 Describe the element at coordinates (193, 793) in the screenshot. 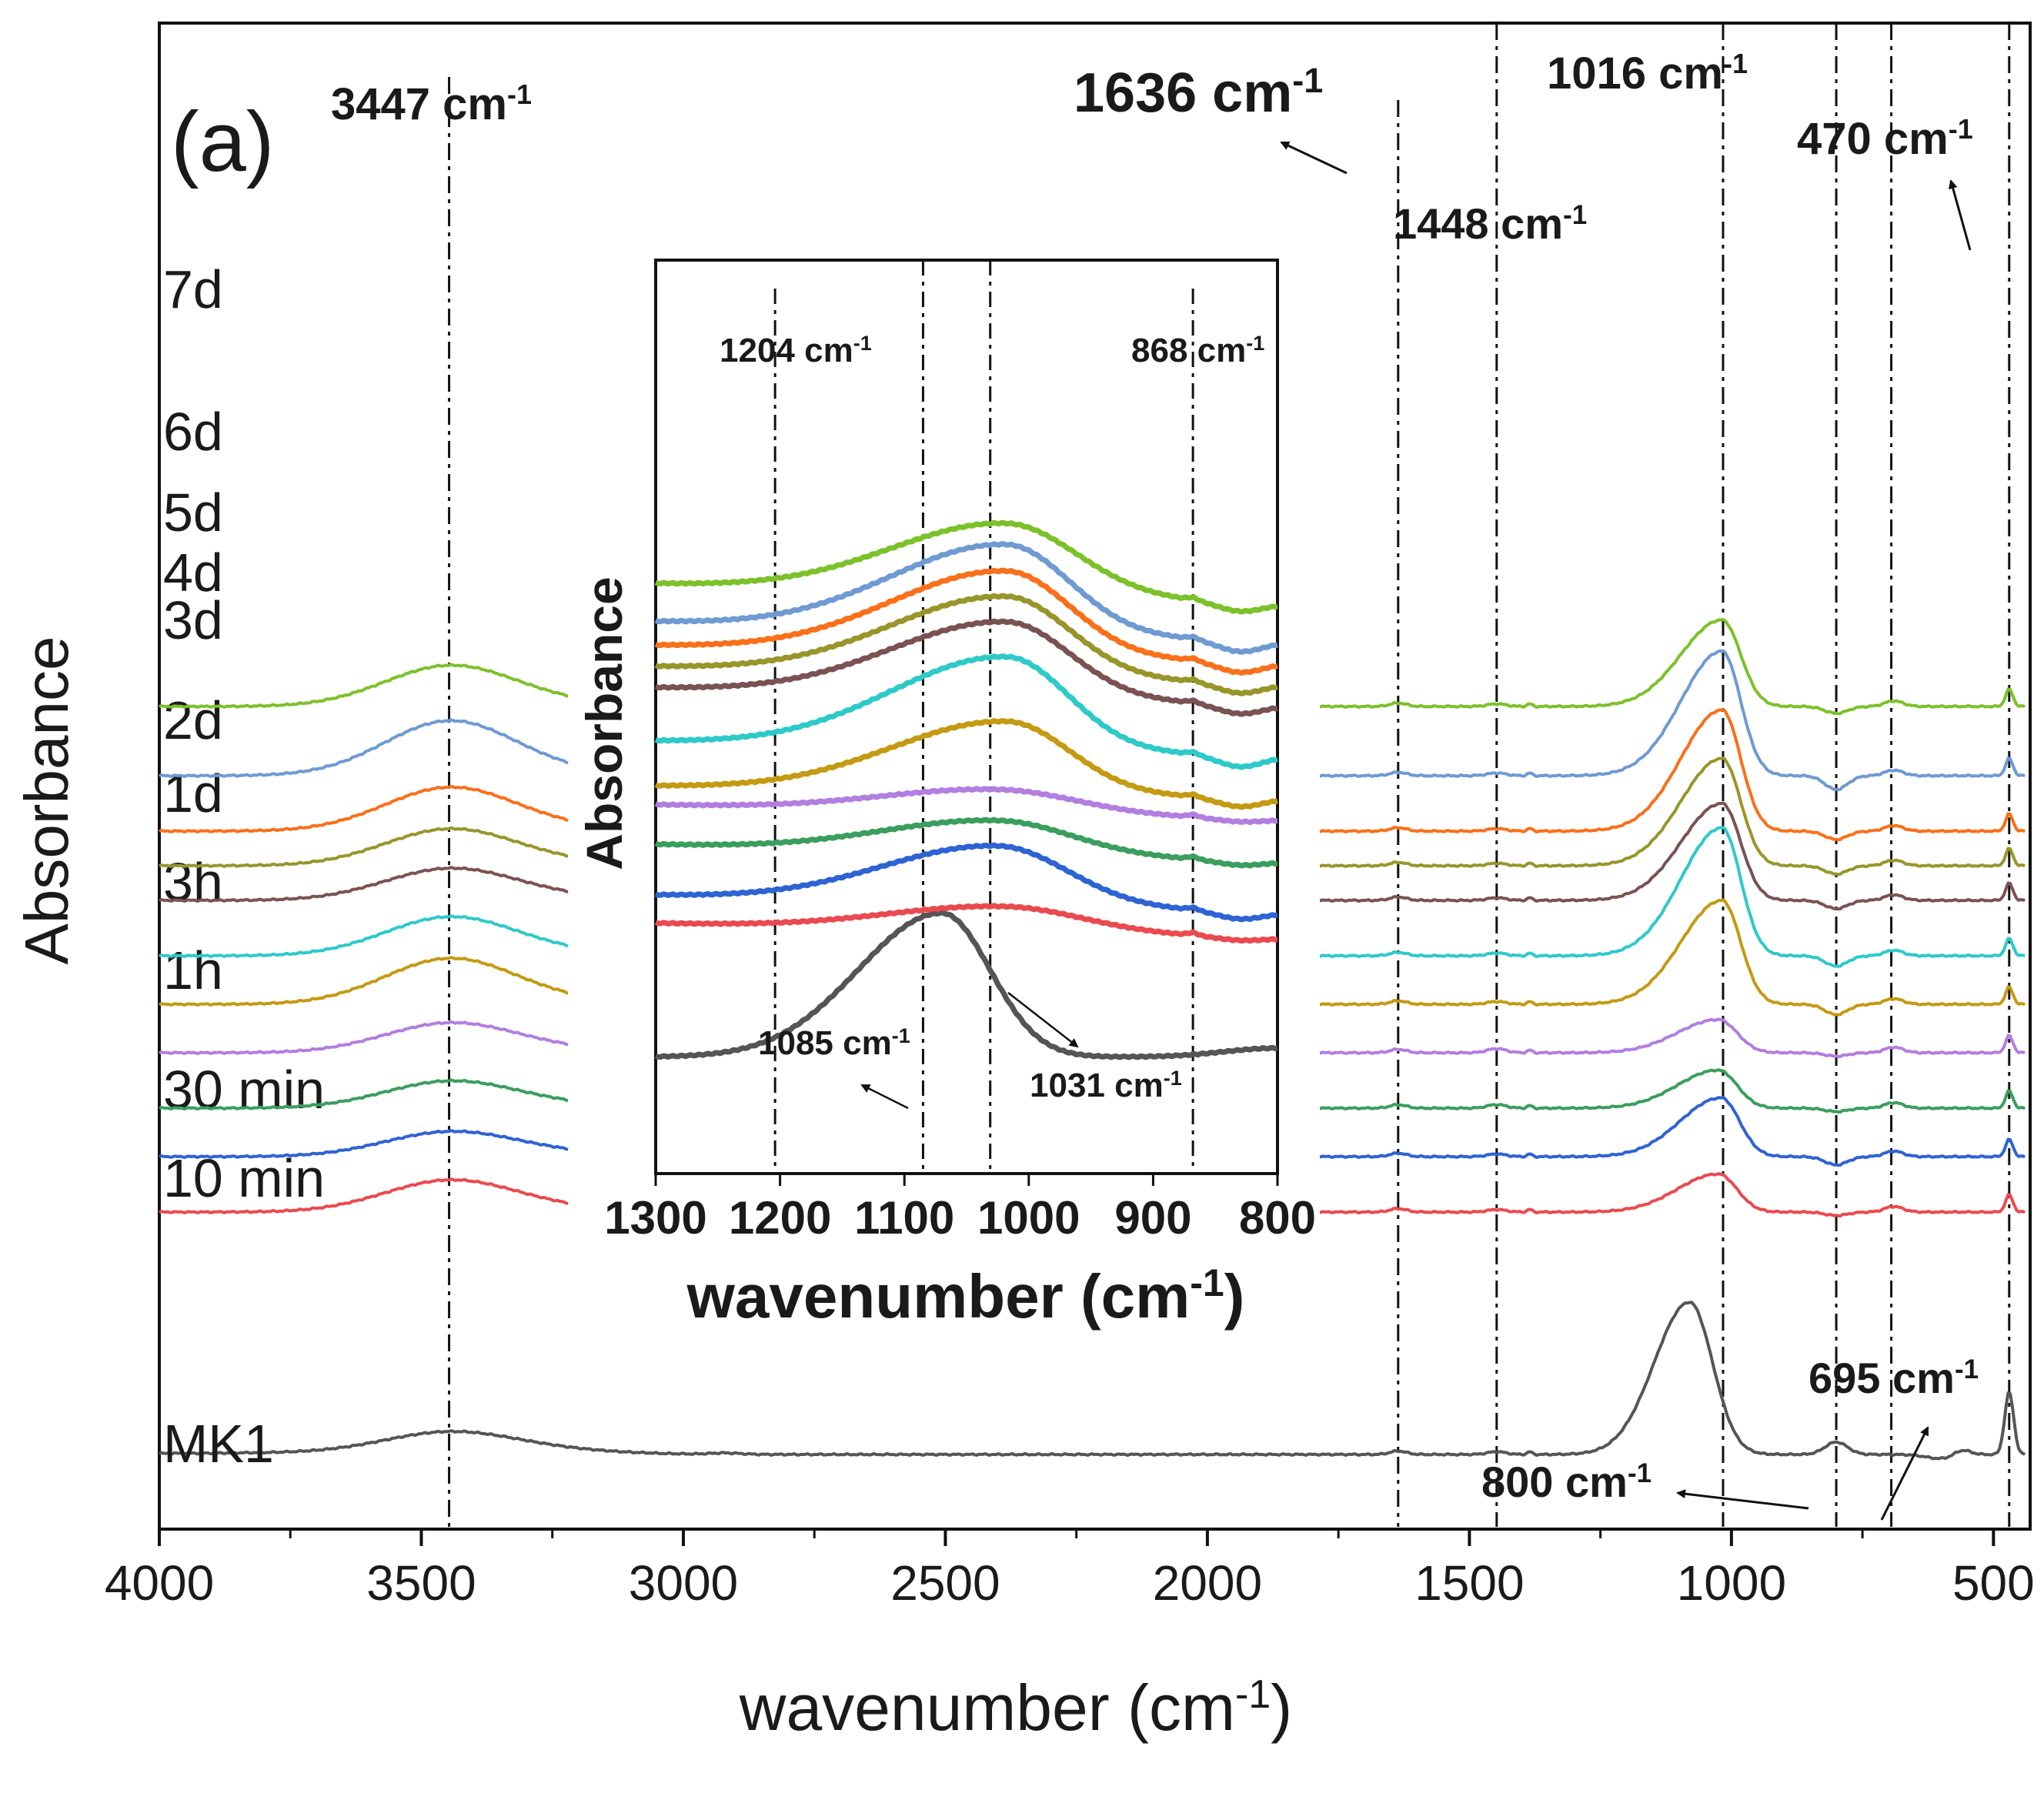

I see `series-label: 1d` at that location.